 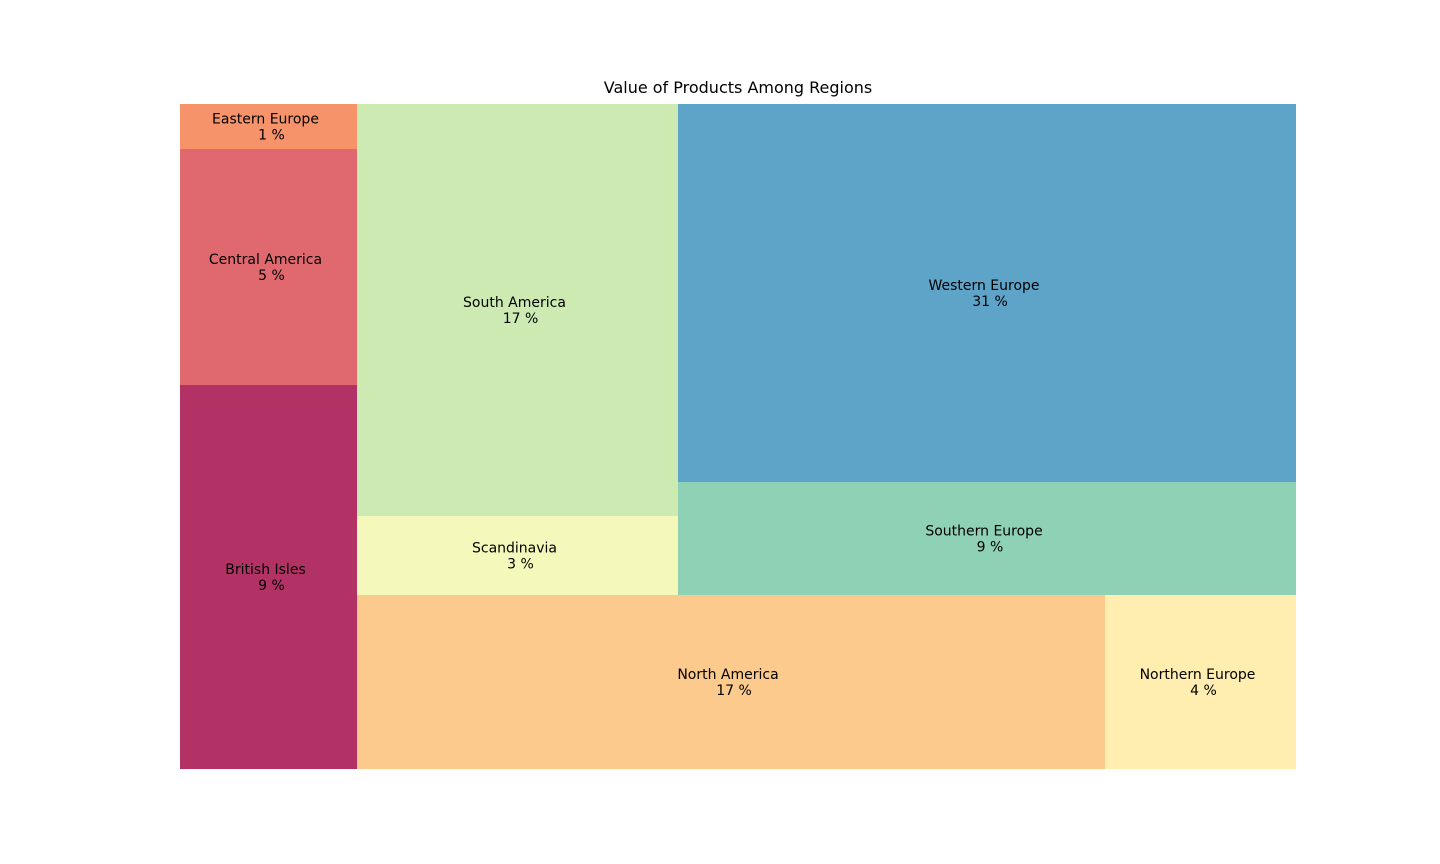 I want to click on treemap-rect-southern-europe, so click(x=987, y=538).